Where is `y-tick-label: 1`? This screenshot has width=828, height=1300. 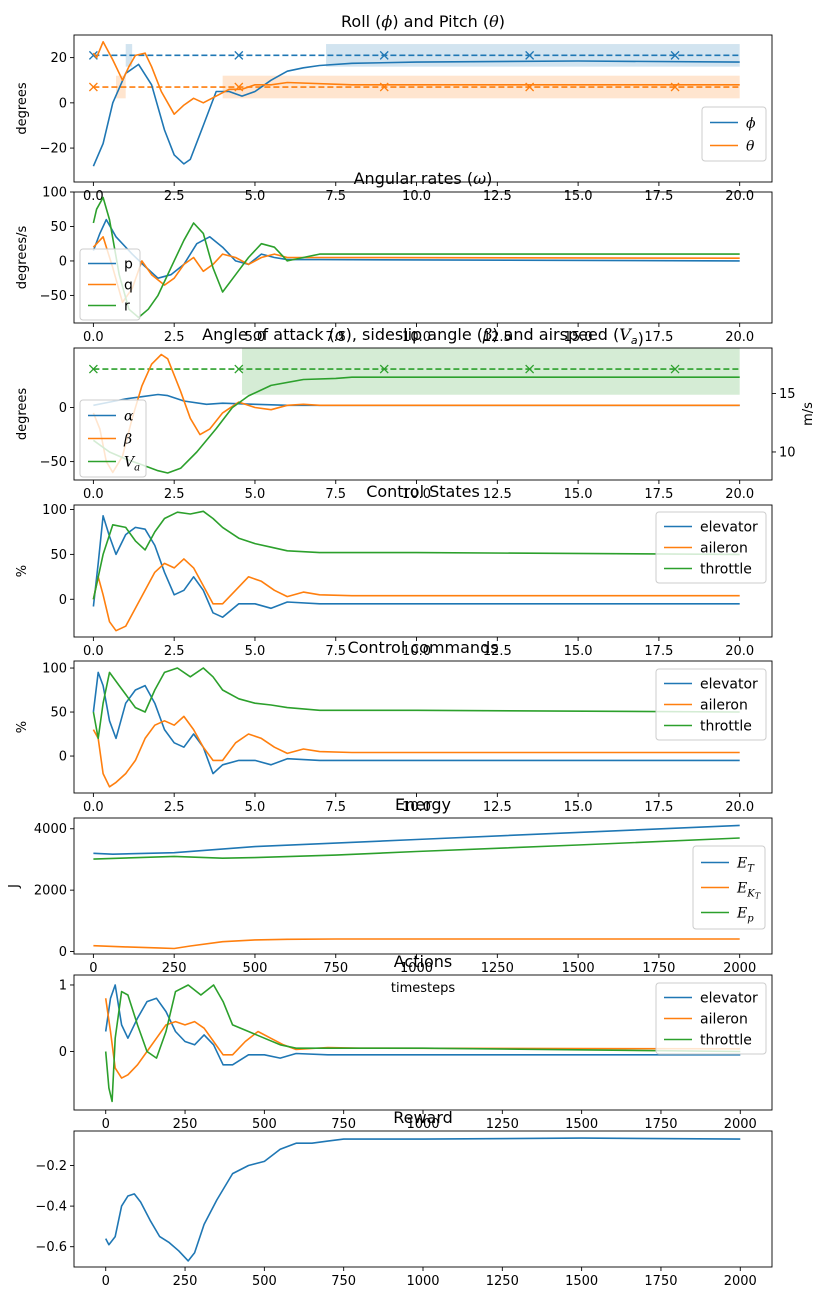 y-tick-label: 1 is located at coordinates (63, 985).